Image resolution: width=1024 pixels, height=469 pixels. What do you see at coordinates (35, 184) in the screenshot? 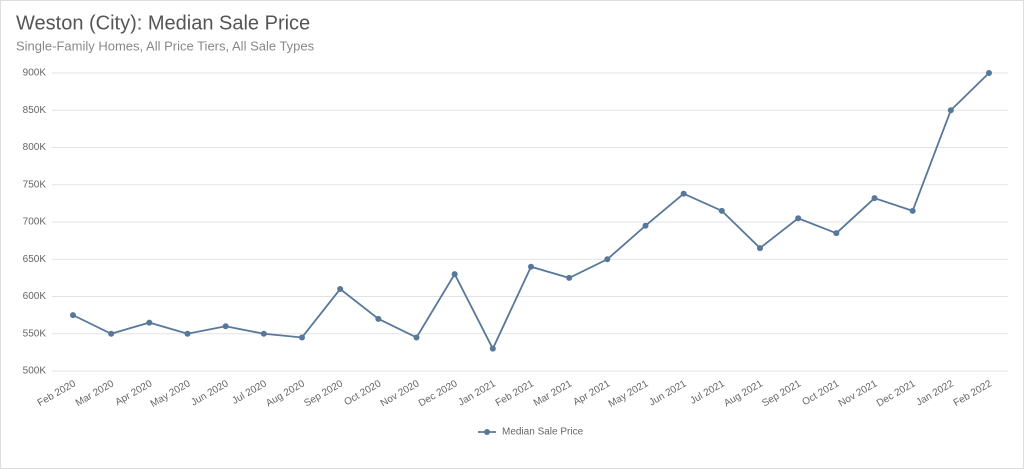
I see `y-tick-label: 750K` at bounding box center [35, 184].